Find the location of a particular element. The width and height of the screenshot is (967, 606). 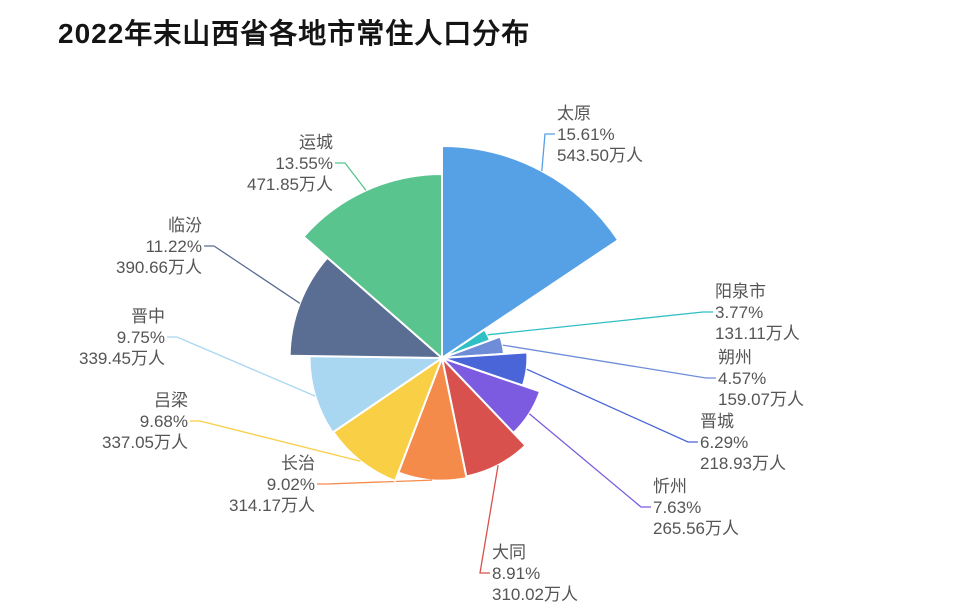

slice-population: 314.17万人 is located at coordinates (272, 505).